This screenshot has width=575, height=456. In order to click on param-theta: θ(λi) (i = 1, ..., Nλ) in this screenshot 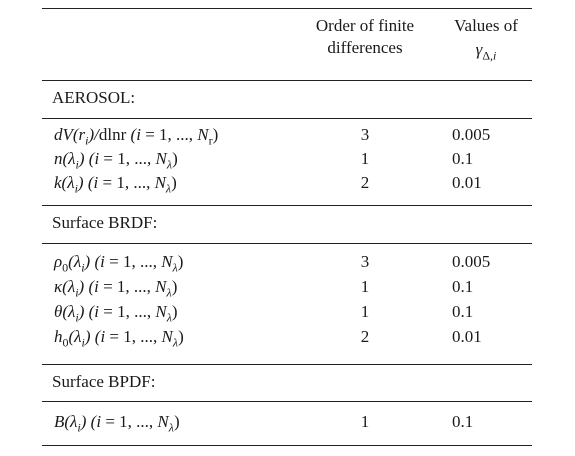, I will do `click(116, 313)`.